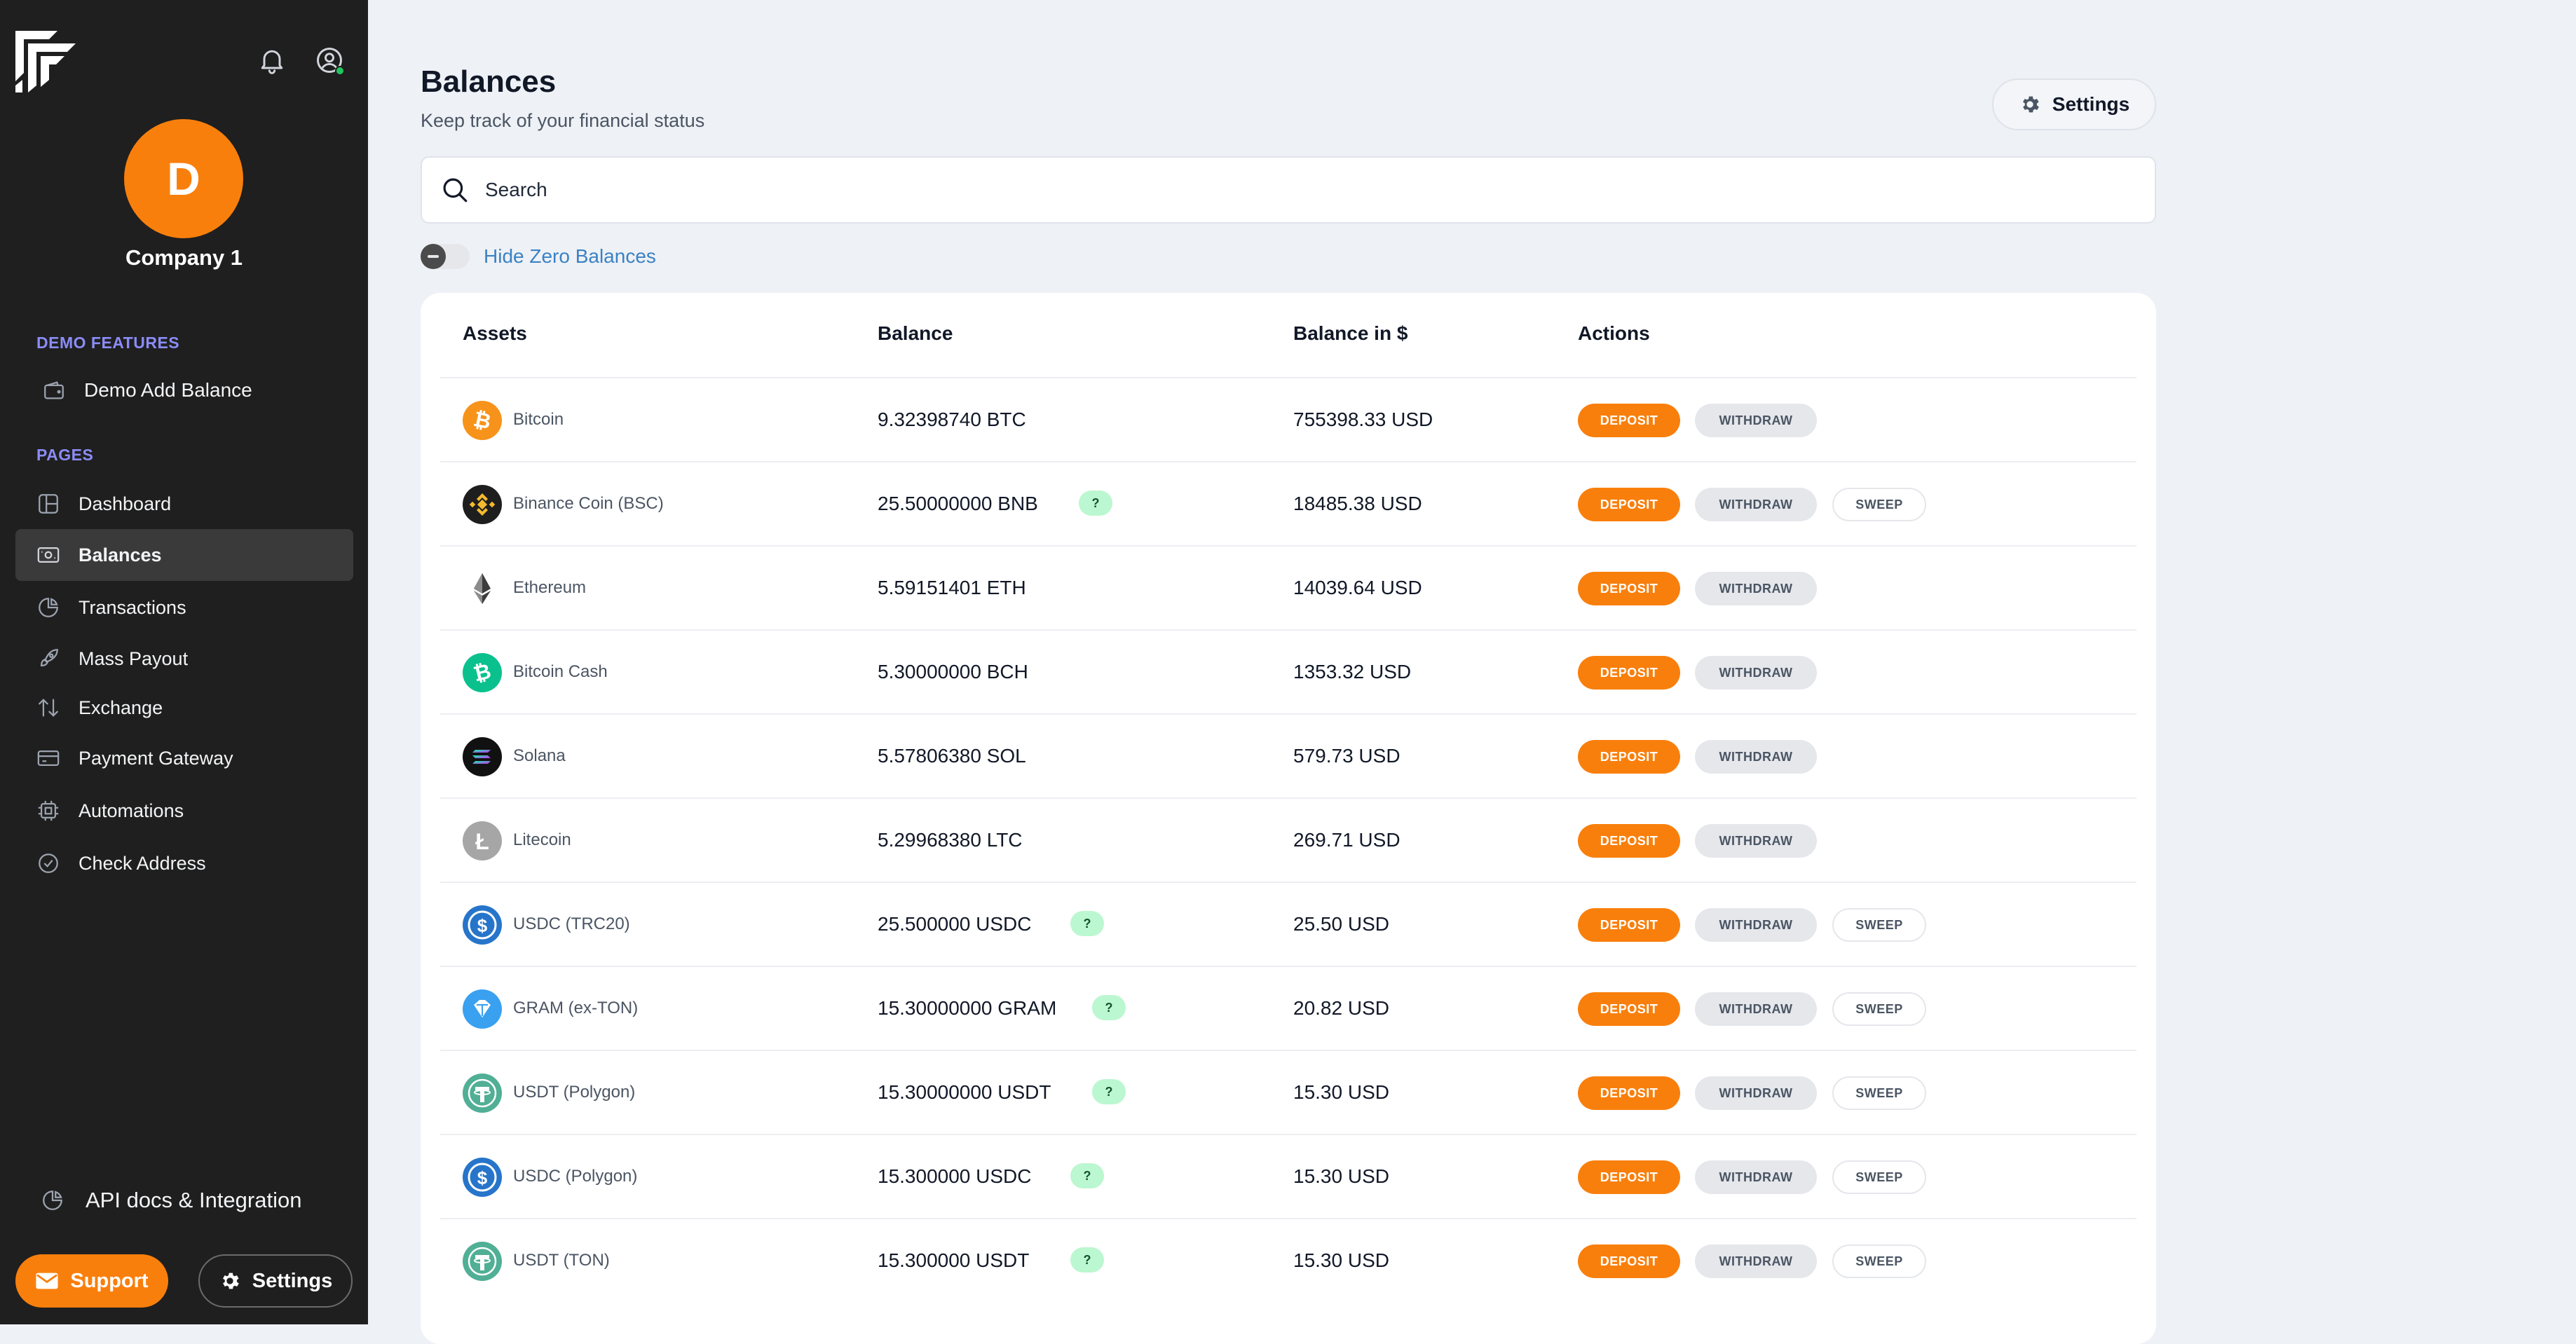 Image resolution: width=2576 pixels, height=1344 pixels. I want to click on api-docs-label: API docs & Integration, so click(194, 1200).